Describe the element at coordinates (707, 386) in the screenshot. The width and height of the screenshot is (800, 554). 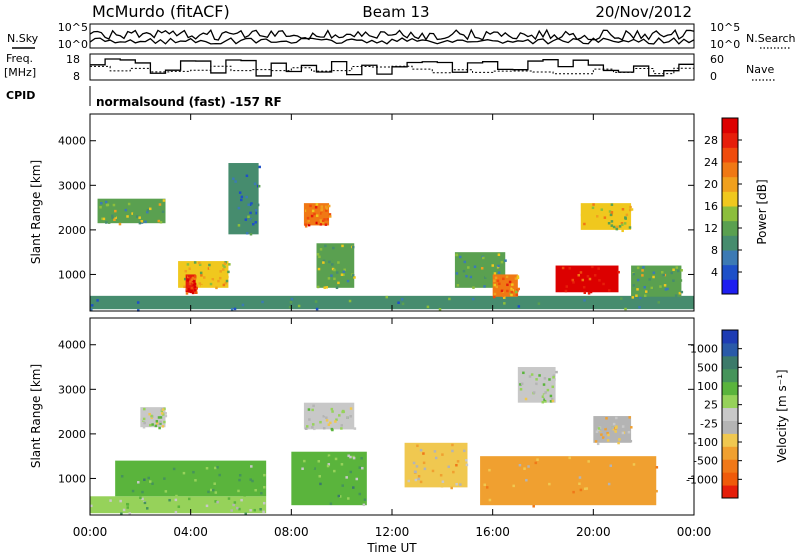
I see `velocity-colorbar-tick-5: 100` at that location.